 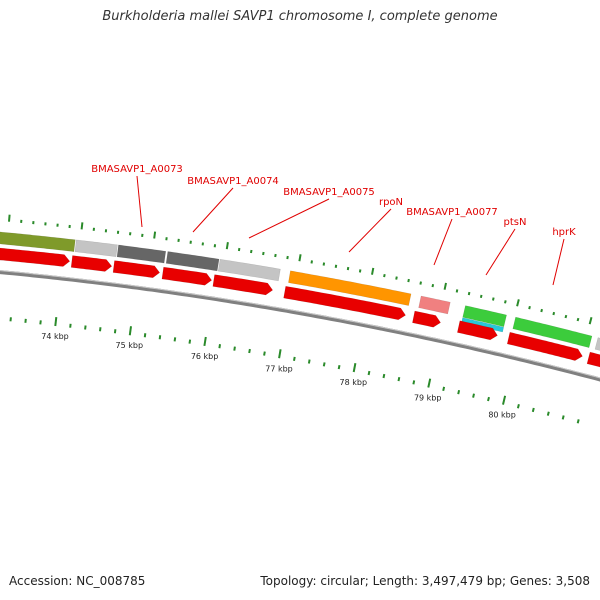 I want to click on gene-label: hprK, so click(x=564, y=232).